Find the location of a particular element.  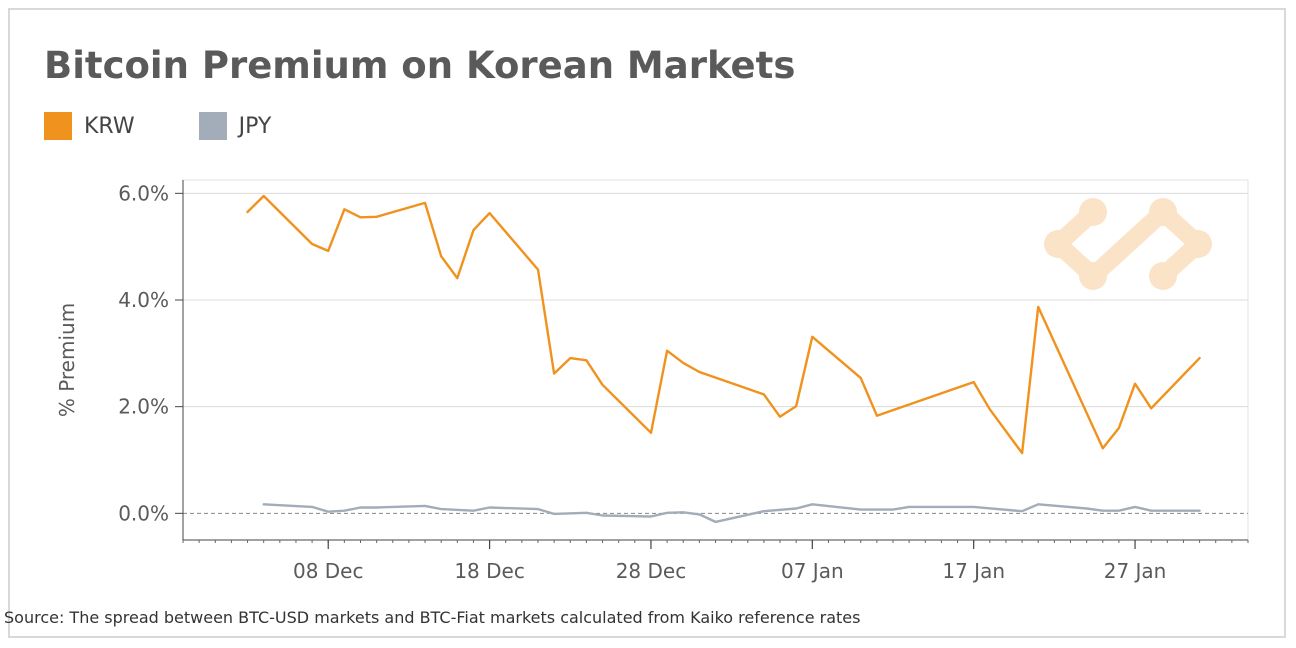

x-tick-label: 07 Jan is located at coordinates (812, 571).